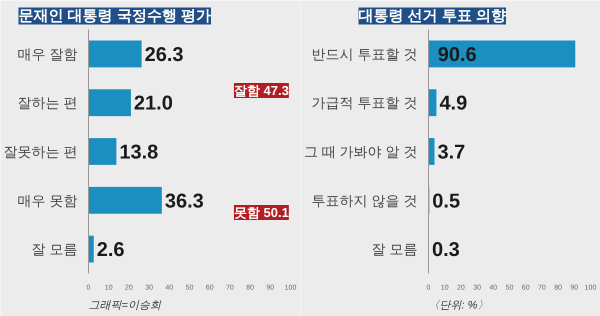  Describe the element at coordinates (261, 90) in the screenshot. I see `annotation: 잘함 47.3` at that location.